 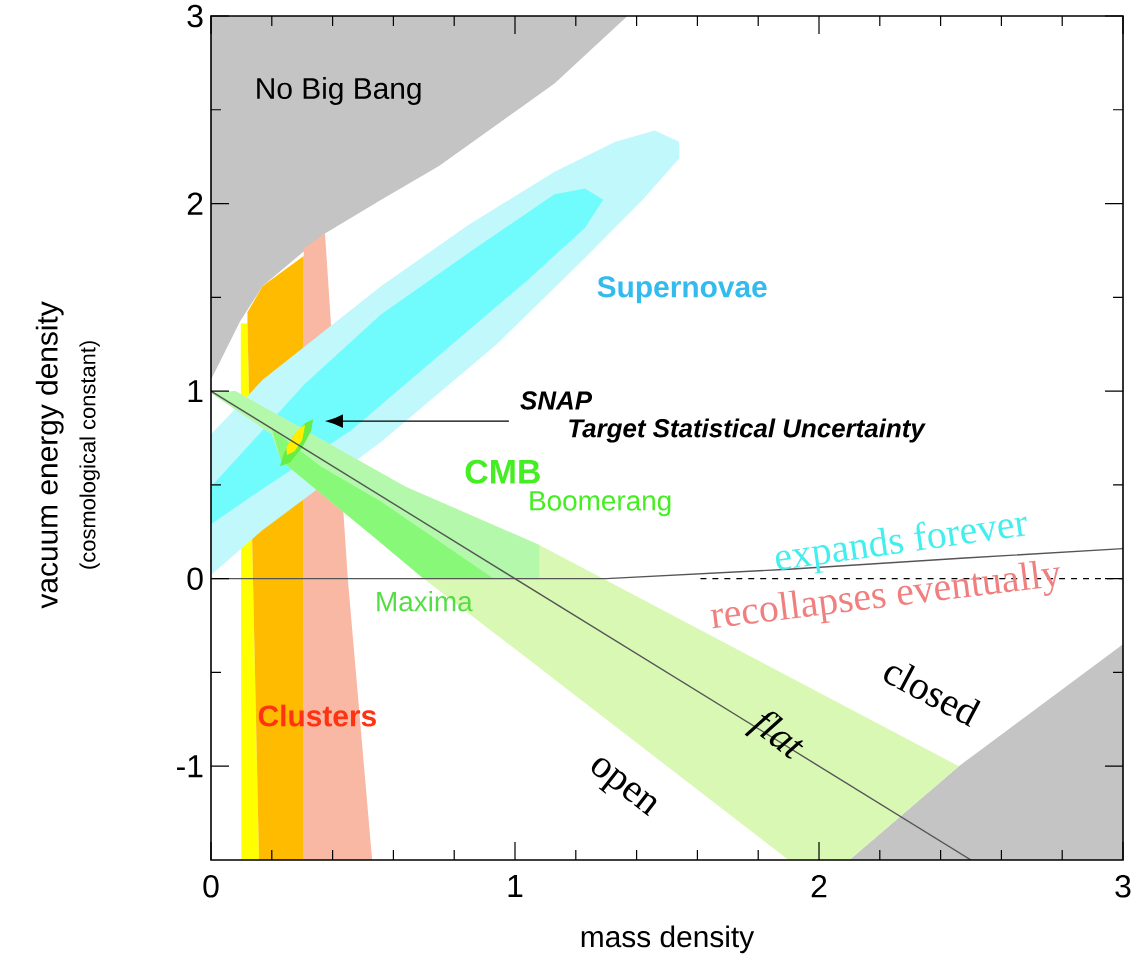 What do you see at coordinates (317, 715) in the screenshot?
I see `annotation: Clusters` at bounding box center [317, 715].